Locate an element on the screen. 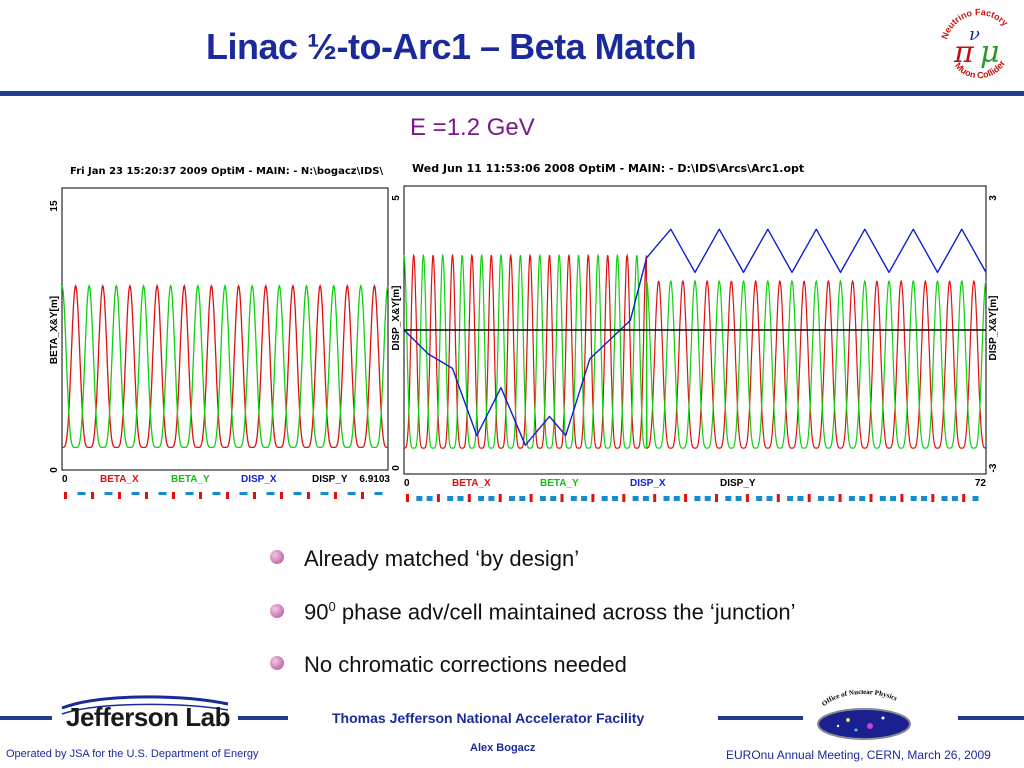 The height and width of the screenshot is (768, 1024). right-y-left-top: 5 is located at coordinates (396, 198).